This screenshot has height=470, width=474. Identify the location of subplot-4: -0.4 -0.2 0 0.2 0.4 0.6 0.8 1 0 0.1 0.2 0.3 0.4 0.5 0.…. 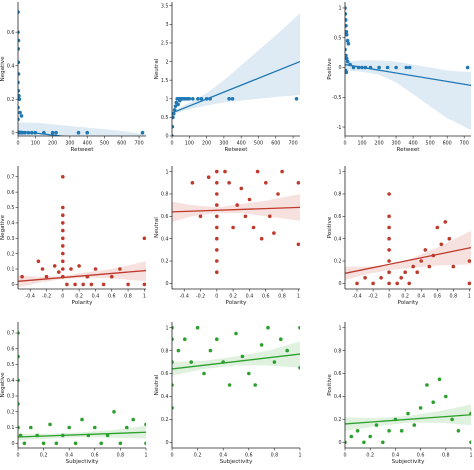
(73, 236).